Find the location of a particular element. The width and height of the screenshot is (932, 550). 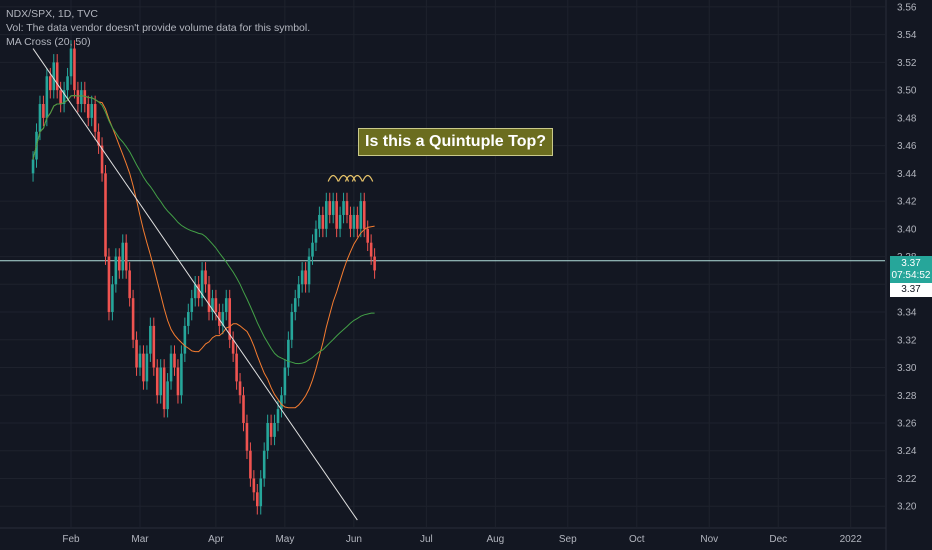

time-tick-Oct: Oct is located at coordinates (637, 539).